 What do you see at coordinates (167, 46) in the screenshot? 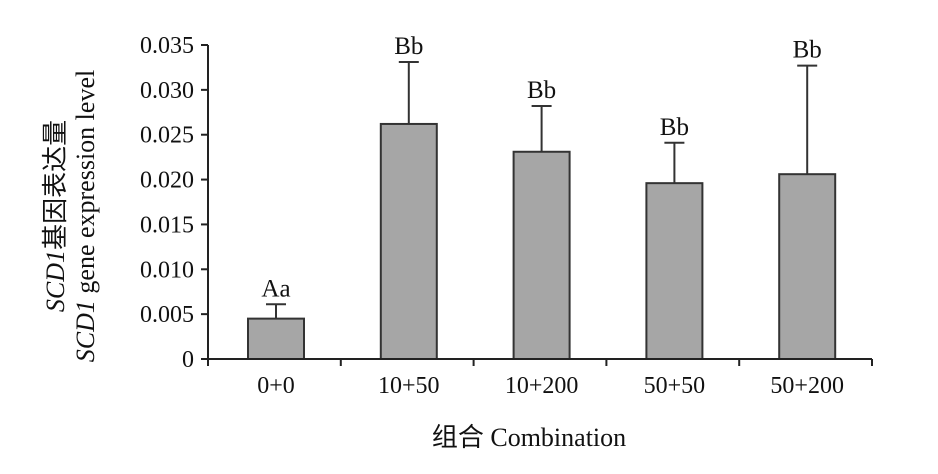
I see `y-tick-label: 0.035` at bounding box center [167, 46].